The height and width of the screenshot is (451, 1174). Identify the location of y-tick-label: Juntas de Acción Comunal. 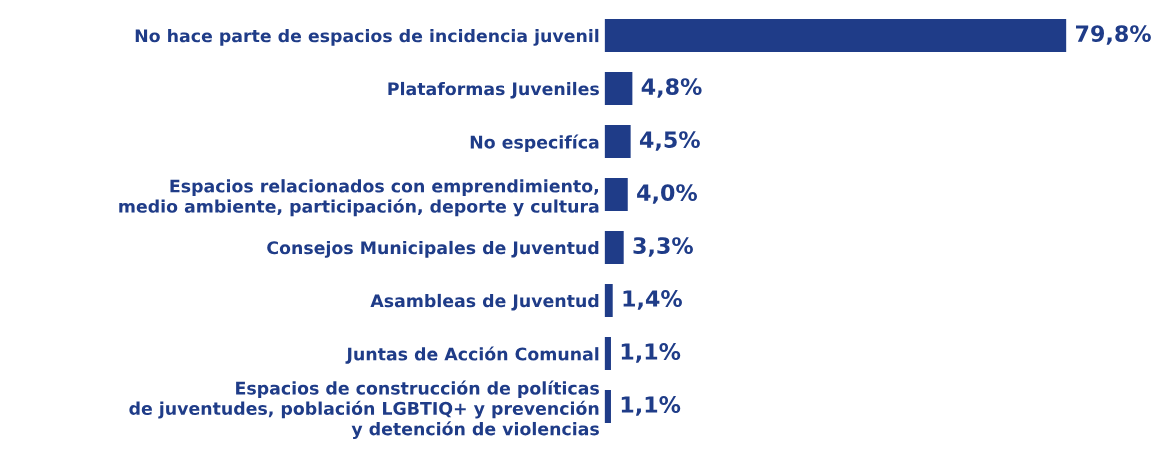
(472, 355).